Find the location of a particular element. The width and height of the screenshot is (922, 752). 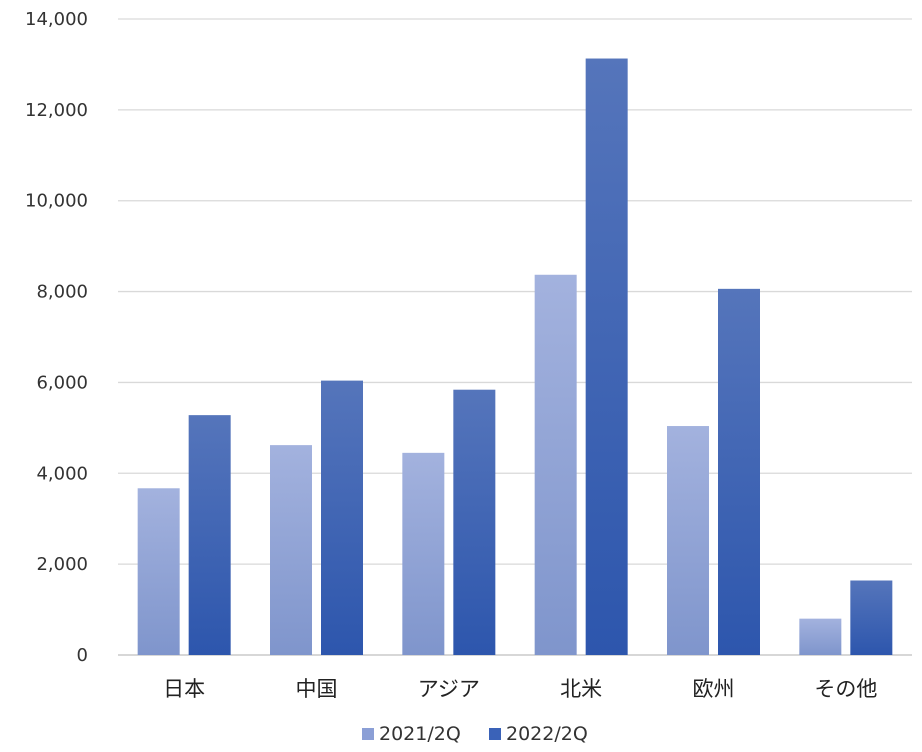

y-axis-ticks: 0 2,000 4,000 6,000 8,000 10,000 12,000 14,000 is located at coordinates (56, 337).